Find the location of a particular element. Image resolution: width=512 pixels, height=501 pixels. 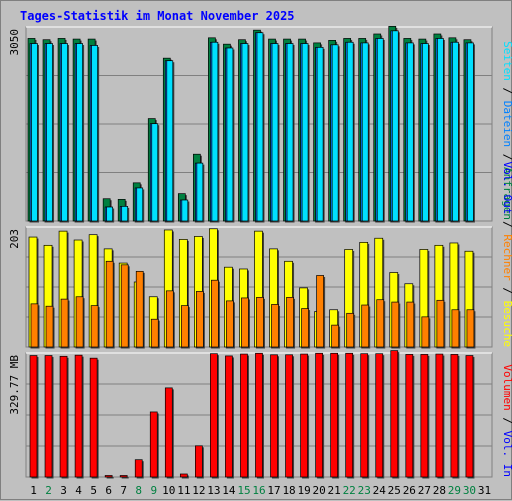

day-label-31: 31 is located at coordinates (484, 490).